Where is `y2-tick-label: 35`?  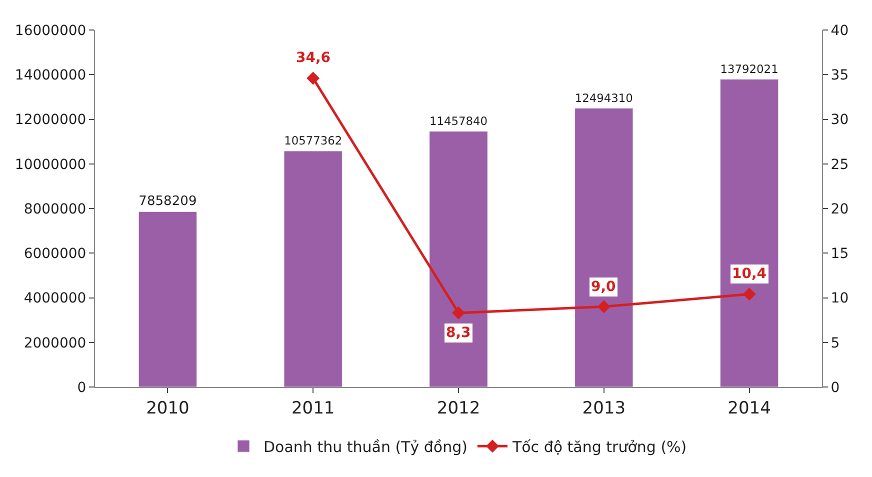
y2-tick-label: 35 is located at coordinates (839, 76).